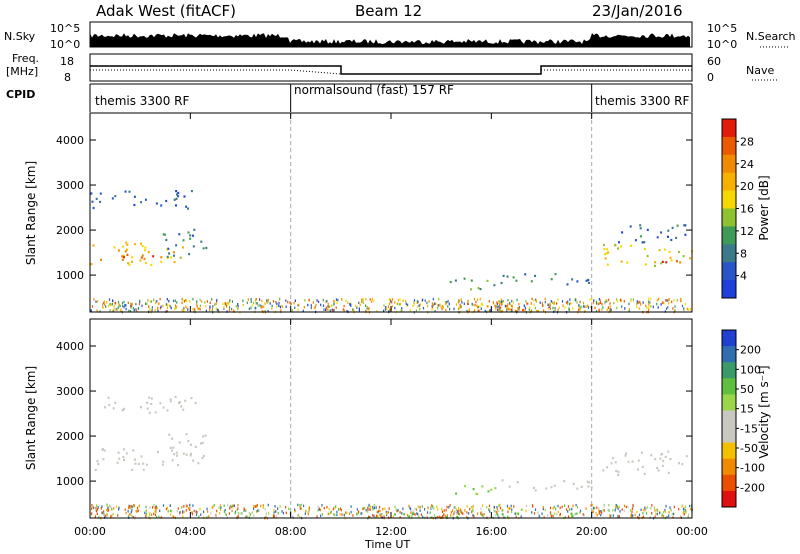  I want to click on cpid-segment-label: normalsound (fast) 157 RF, so click(374, 90).